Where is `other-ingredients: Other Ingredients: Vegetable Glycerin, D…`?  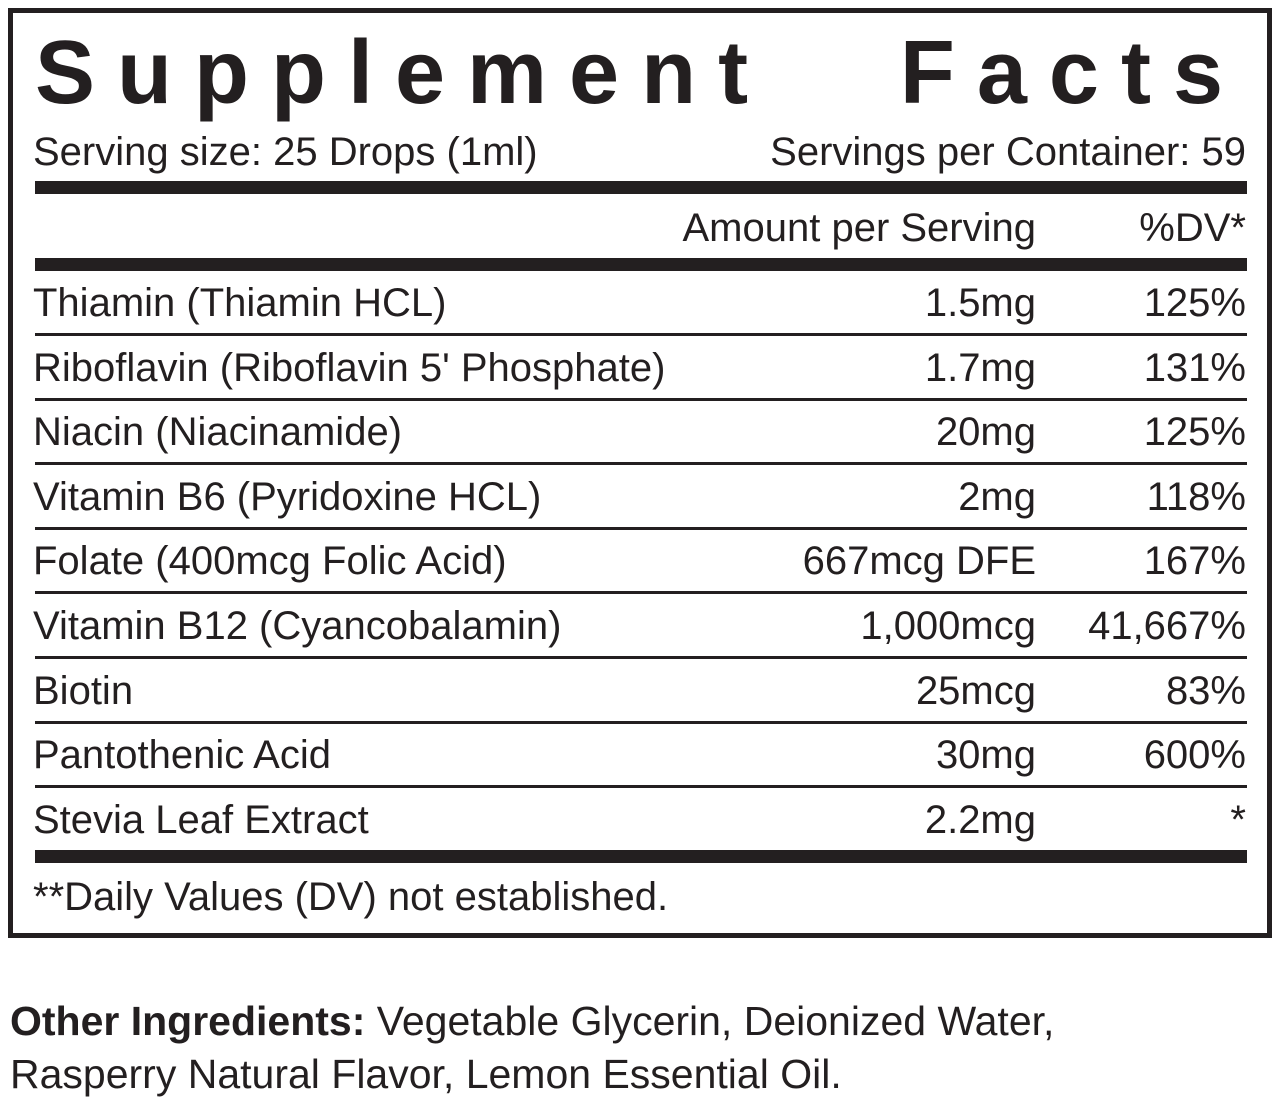
other-ingredients: Other Ingredients: Vegetable Glycerin, D… is located at coordinates (610, 1048).